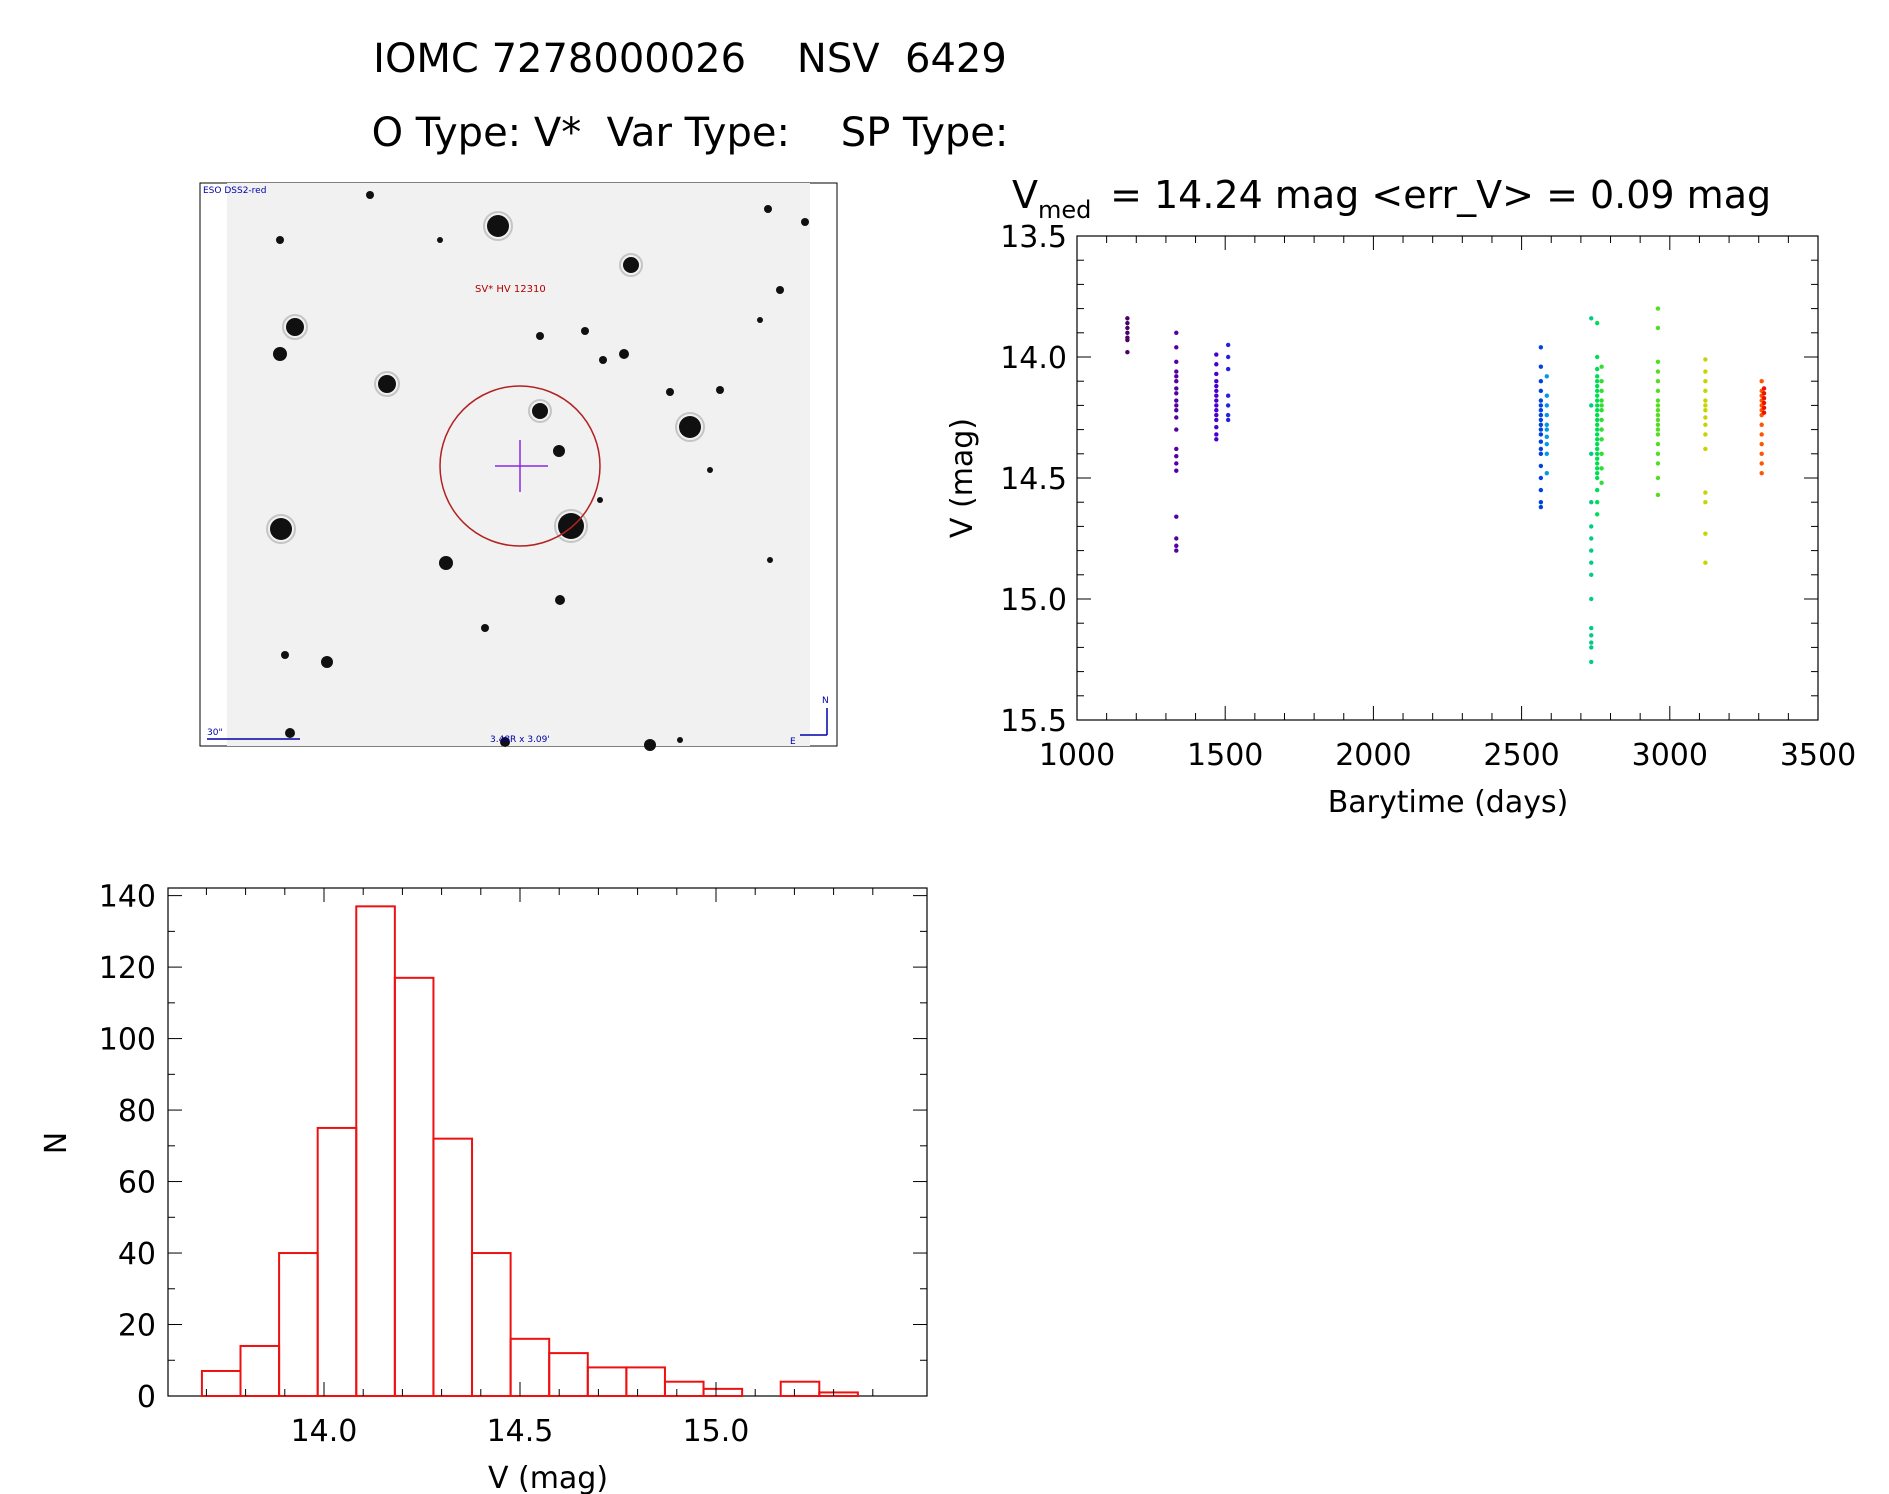  Describe the element at coordinates (1521, 755) in the screenshot. I see `lc-xtick-label: 2500` at that location.